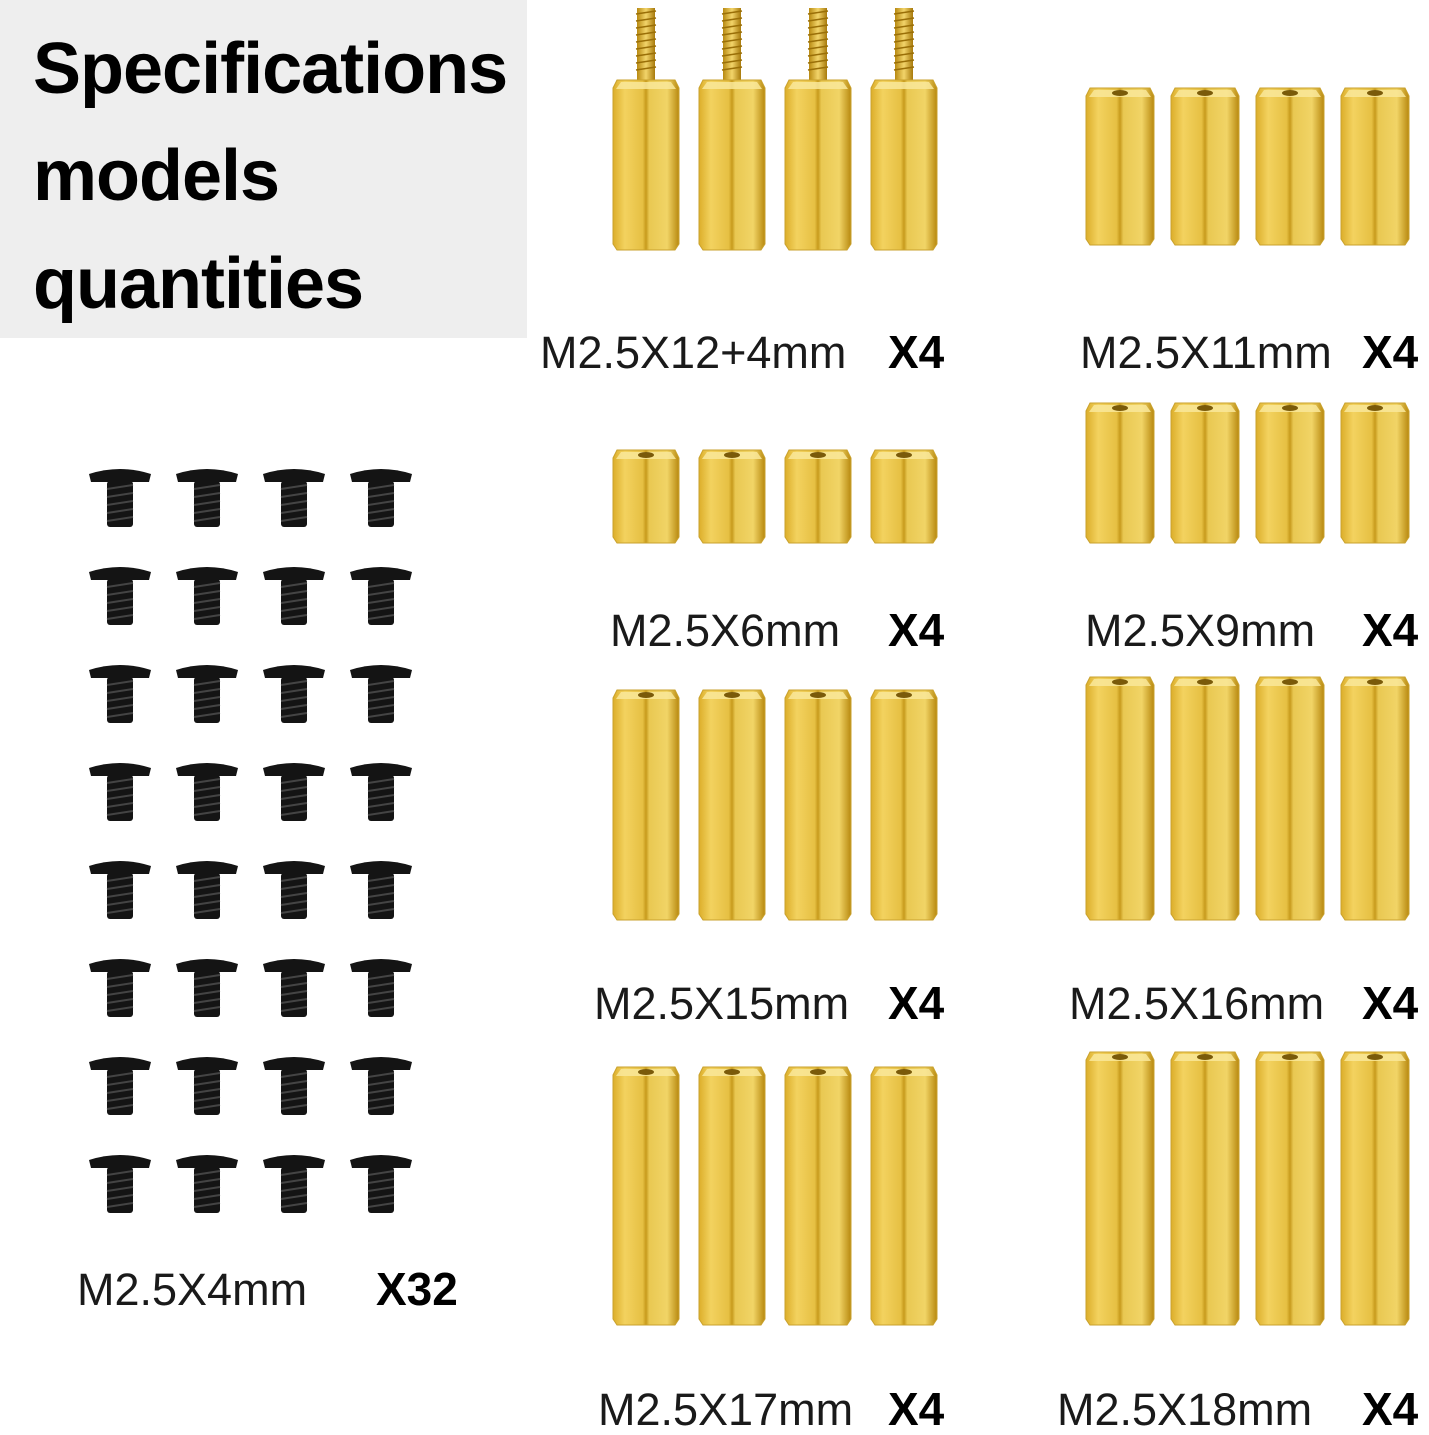 This screenshot has height=1435, width=1429. What do you see at coordinates (726, 1409) in the screenshot?
I see `standoff-size-label: M2.5X17mm` at bounding box center [726, 1409].